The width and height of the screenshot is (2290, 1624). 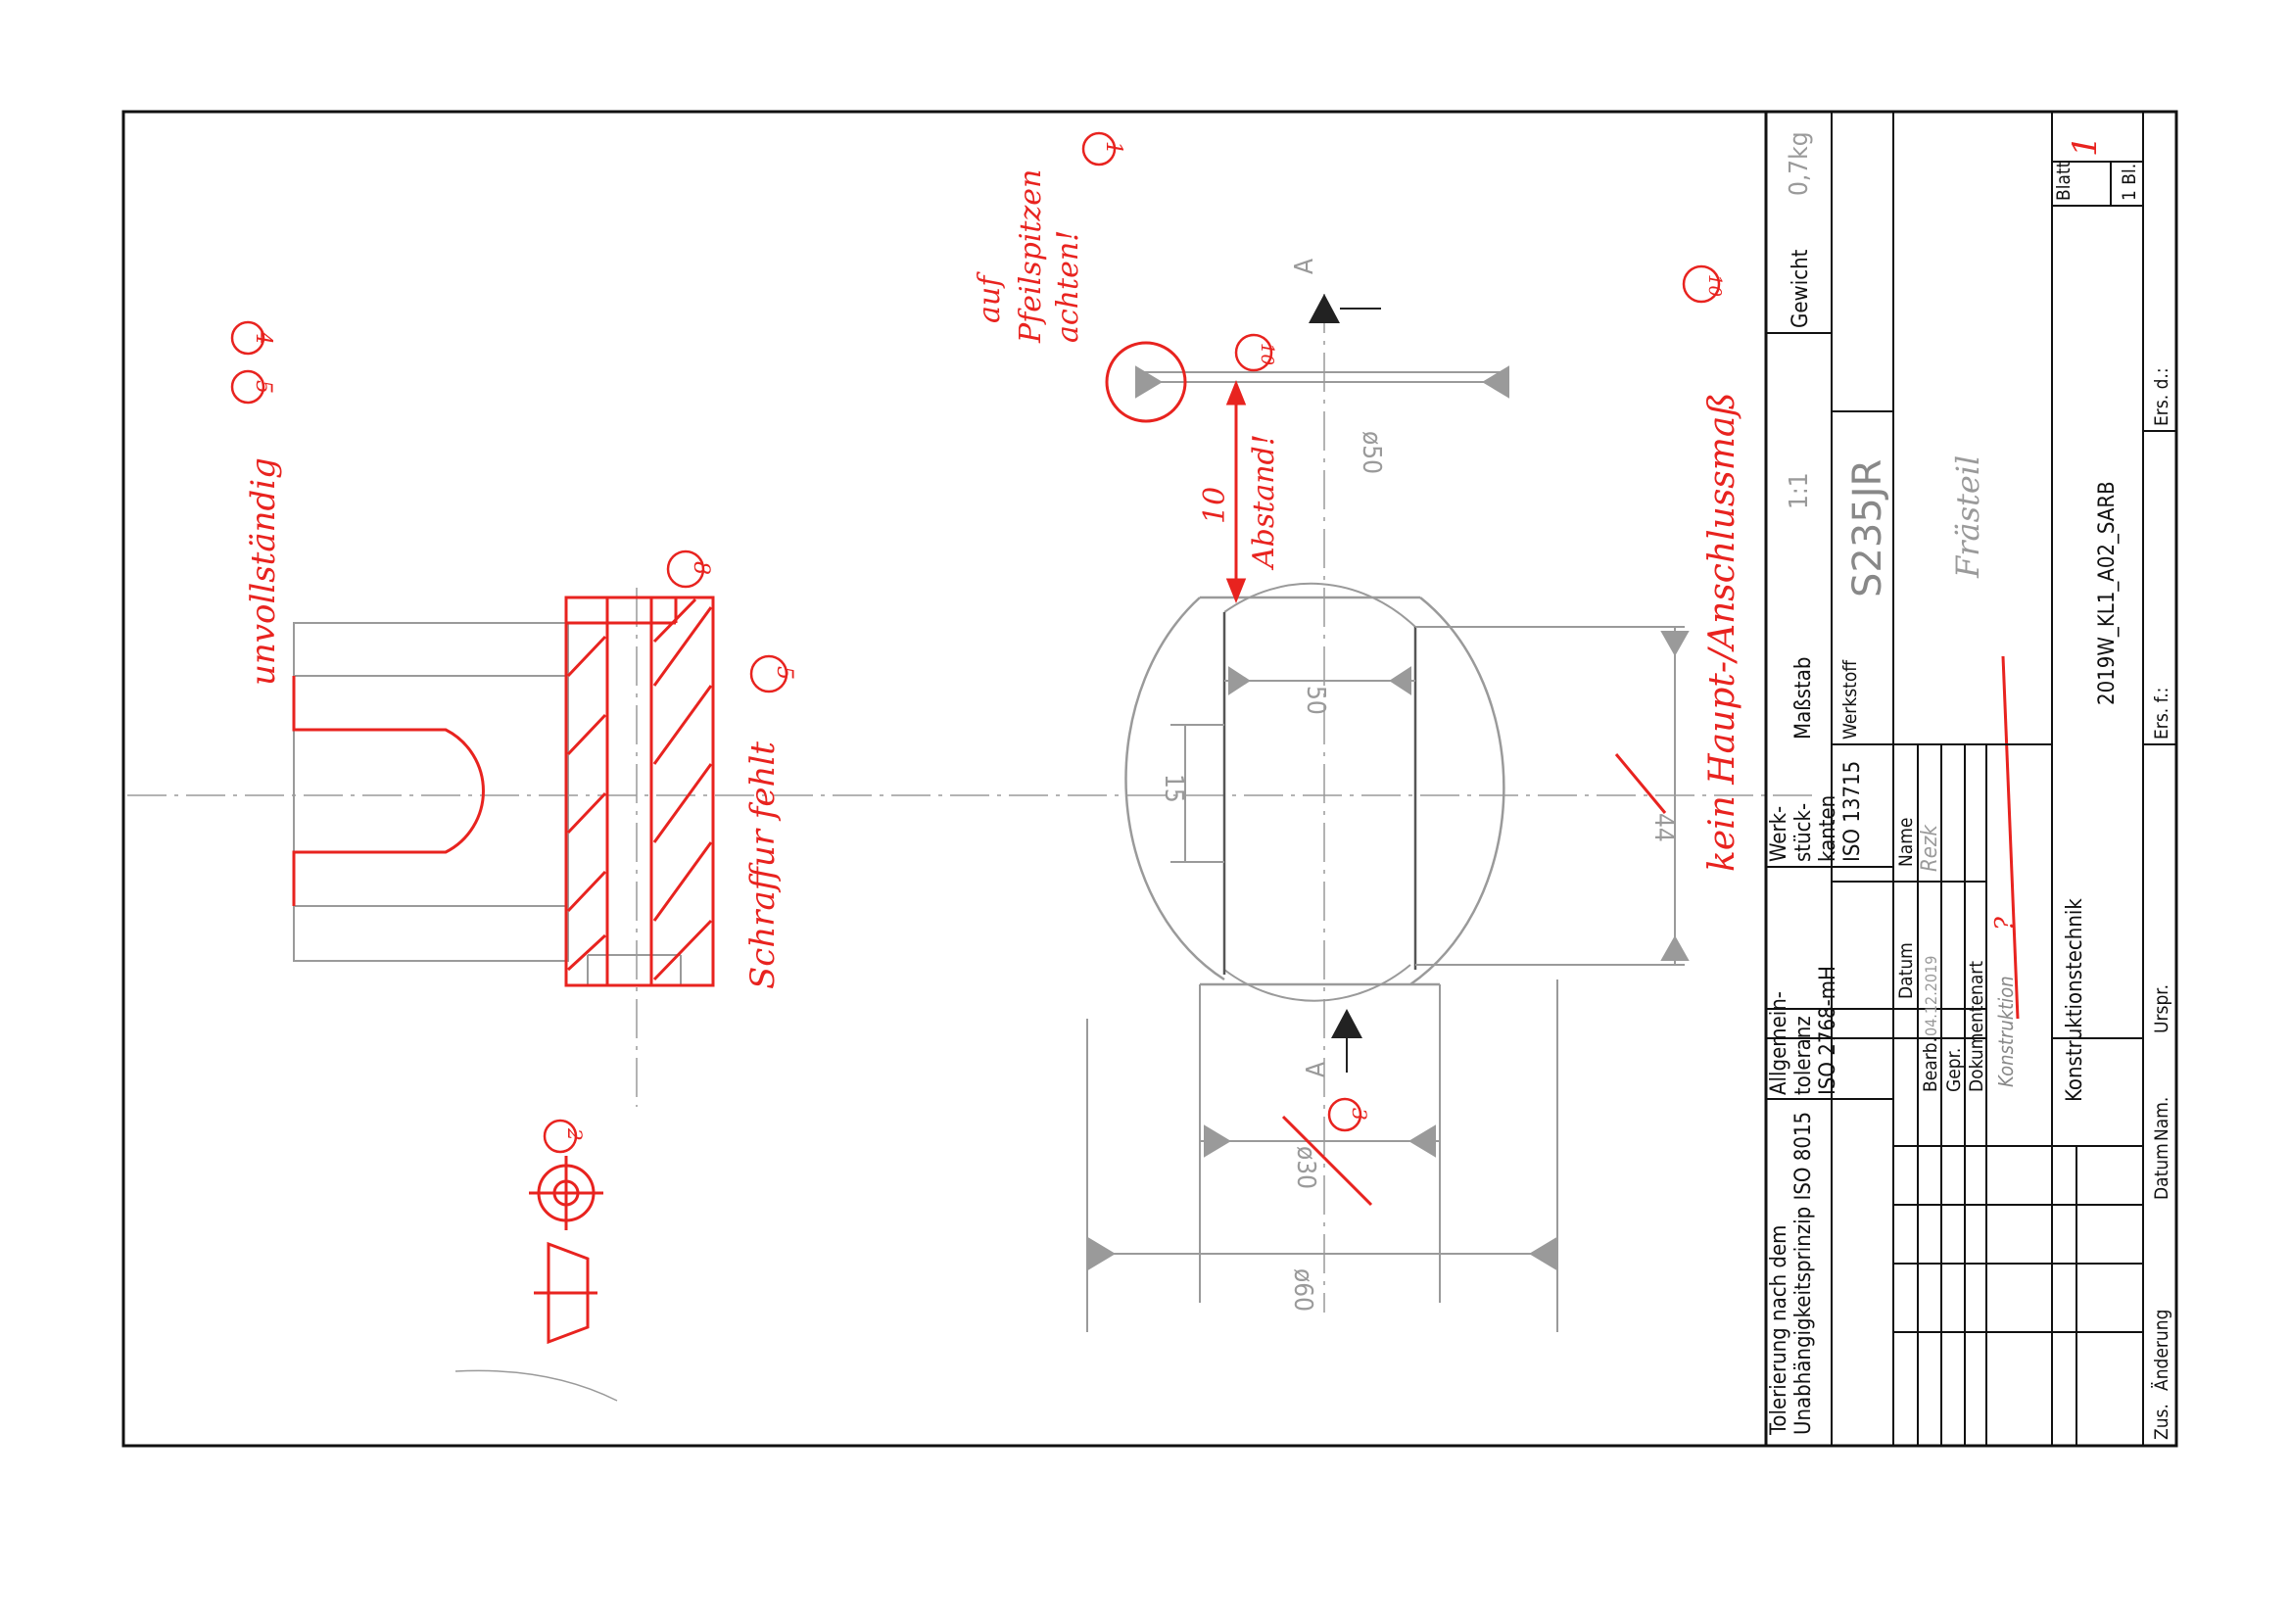 What do you see at coordinates (2108, 593) in the screenshot?
I see `tb-drawing-number: 2019W_KL1_A02_SARB` at bounding box center [2108, 593].